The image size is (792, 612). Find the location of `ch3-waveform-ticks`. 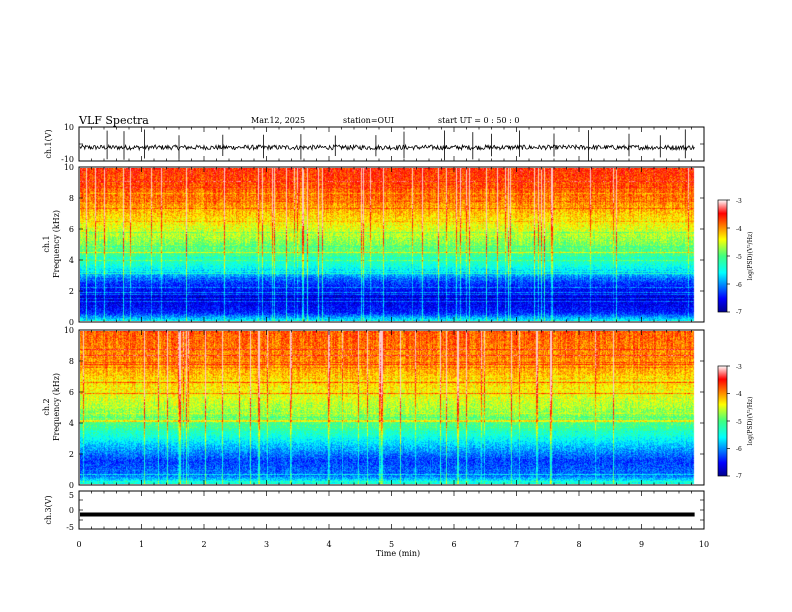

ch3-waveform-ticks is located at coordinates (391, 510).